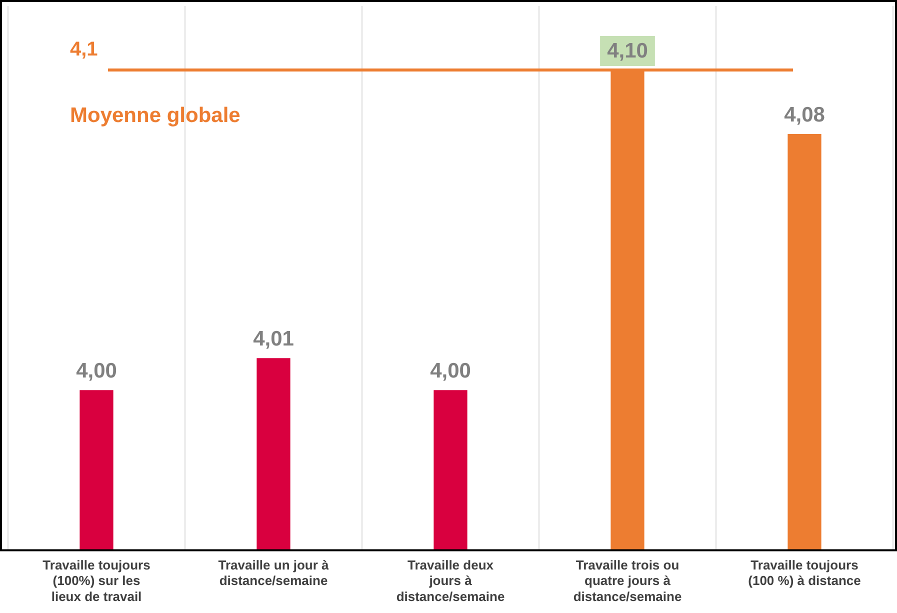 This screenshot has height=613, width=897. What do you see at coordinates (627, 581) in the screenshot?
I see `x-tick-label: Travaille trois ou quatre jours à distance/semaine` at bounding box center [627, 581].